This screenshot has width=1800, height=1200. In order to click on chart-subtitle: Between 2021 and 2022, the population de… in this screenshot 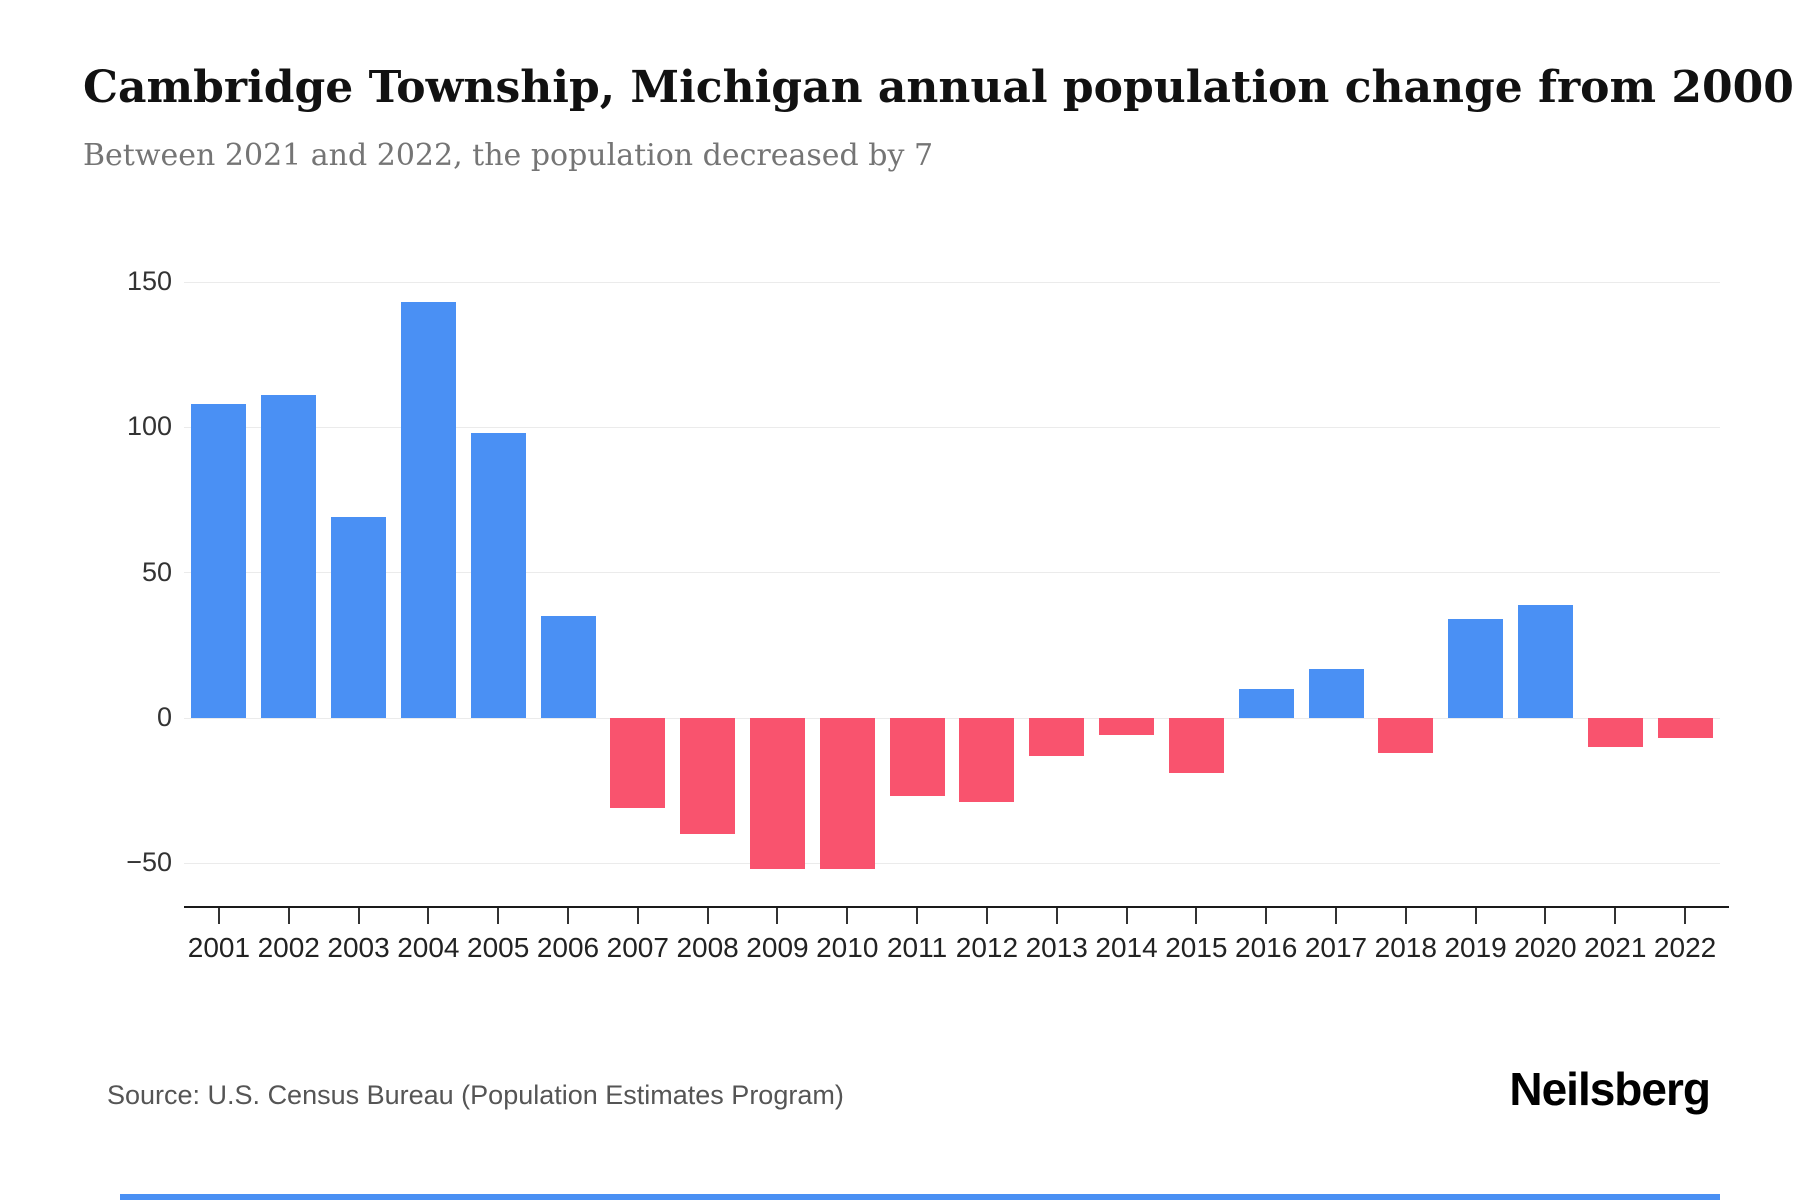, I will do `click(508, 155)`.